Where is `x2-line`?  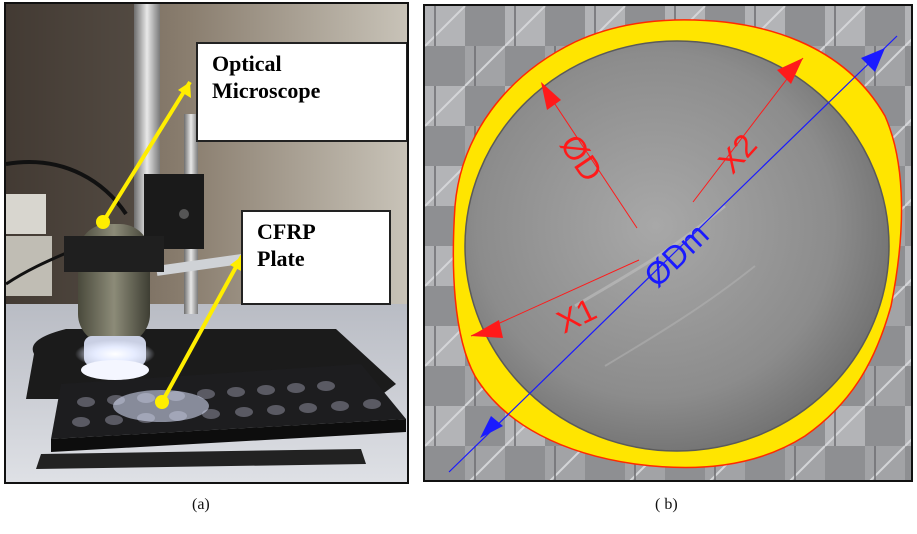
x2-line is located at coordinates (748, 130).